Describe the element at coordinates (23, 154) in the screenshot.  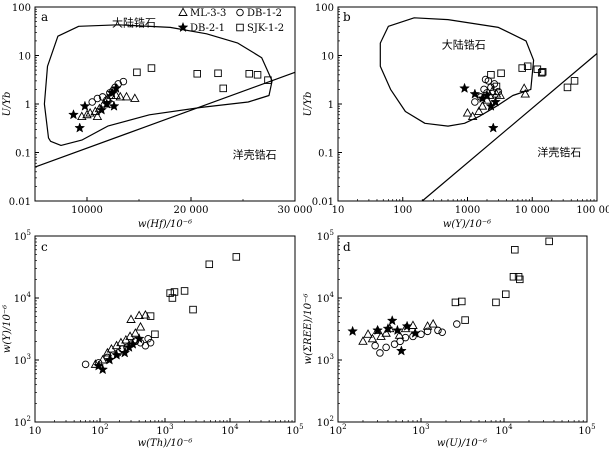
I see `panel-a-ytick-label: 0.1` at that location.